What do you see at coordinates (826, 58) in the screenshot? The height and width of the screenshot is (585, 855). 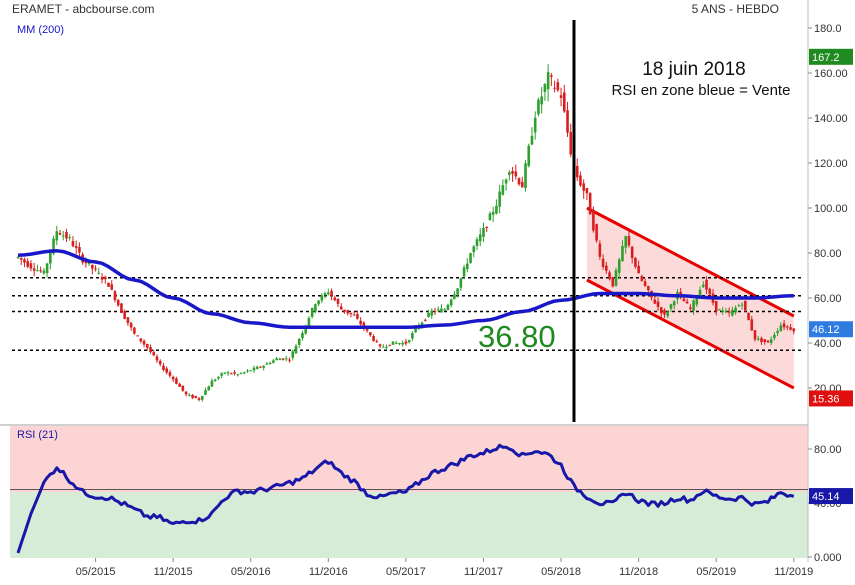 I see `badge-high-text: 167.2` at bounding box center [826, 58].